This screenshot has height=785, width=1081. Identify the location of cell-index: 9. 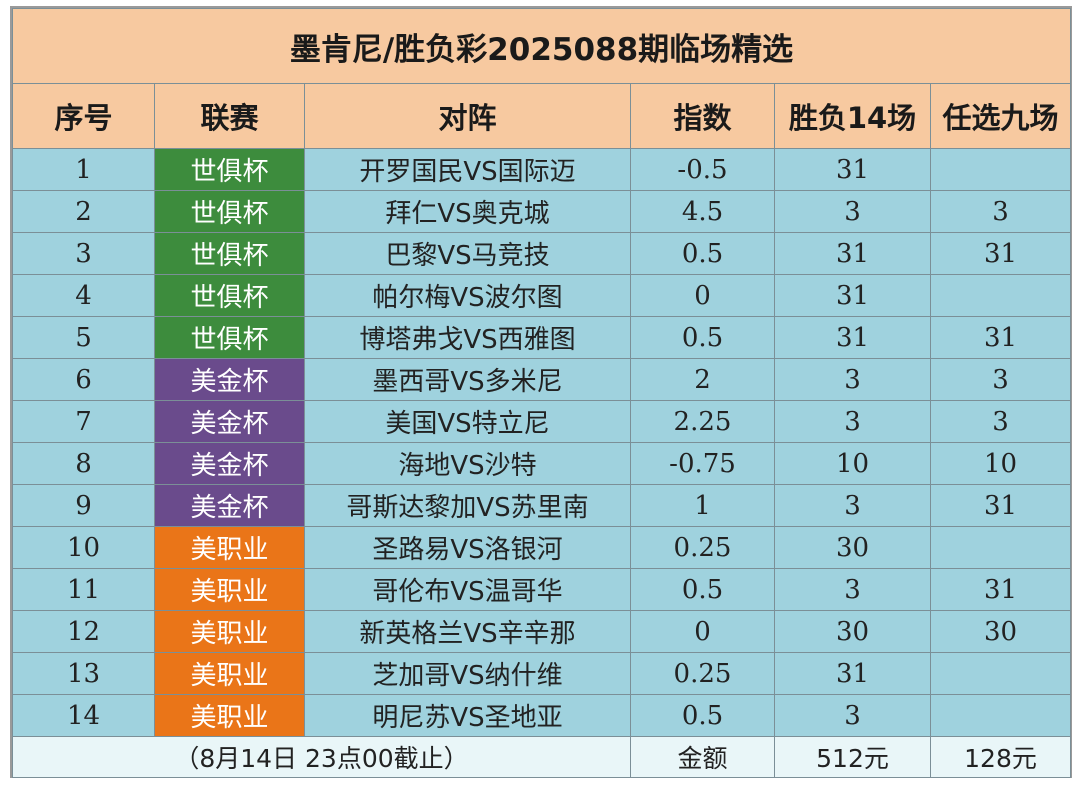
(83, 505).